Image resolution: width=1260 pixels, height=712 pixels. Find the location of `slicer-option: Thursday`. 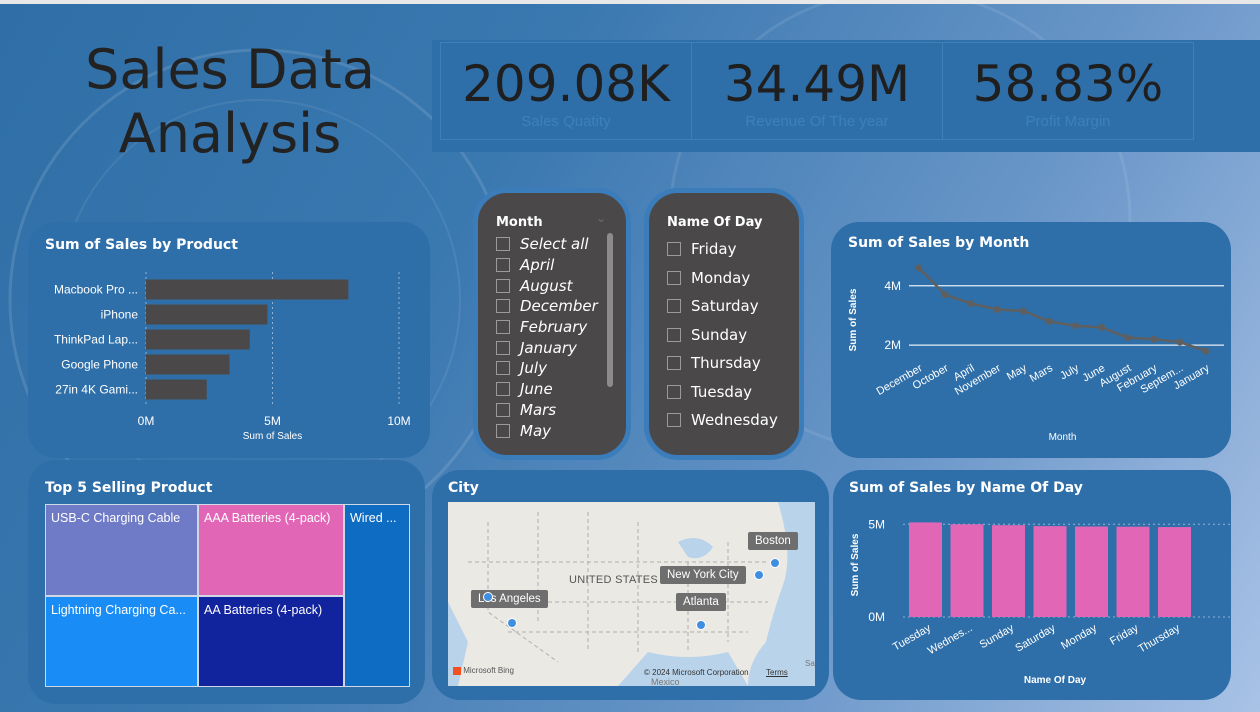

slicer-option: Thursday is located at coordinates (729, 363).